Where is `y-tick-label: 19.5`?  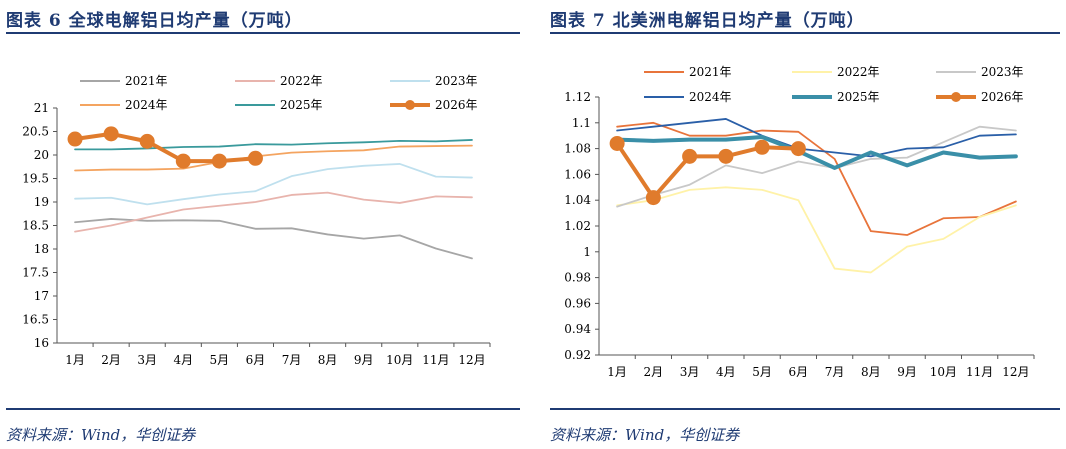
y-tick-label: 19.5 is located at coordinates (35, 179).